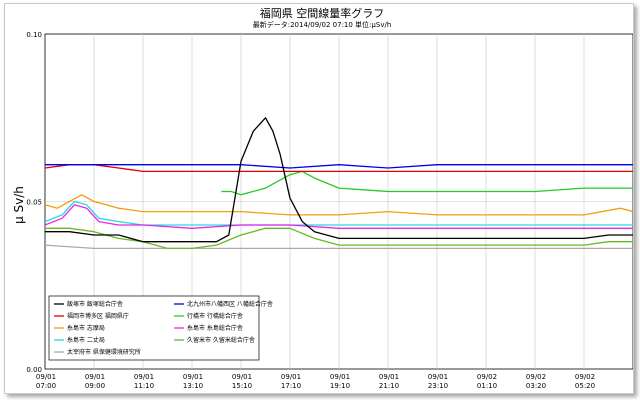  I want to click on y-axis-label: μ Sv/h, so click(19, 205).